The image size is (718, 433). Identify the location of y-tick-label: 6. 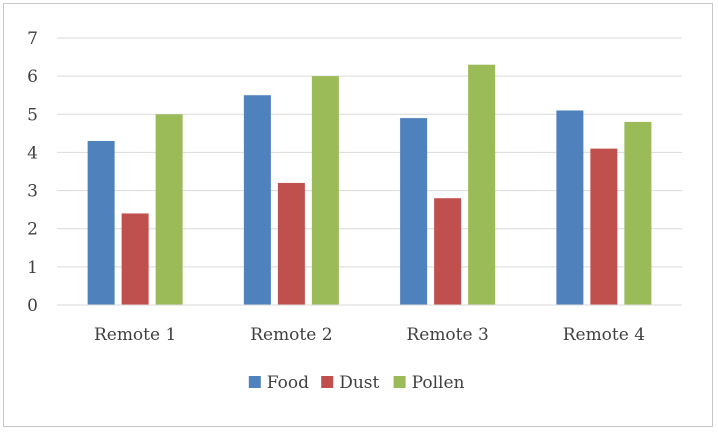
(32, 77).